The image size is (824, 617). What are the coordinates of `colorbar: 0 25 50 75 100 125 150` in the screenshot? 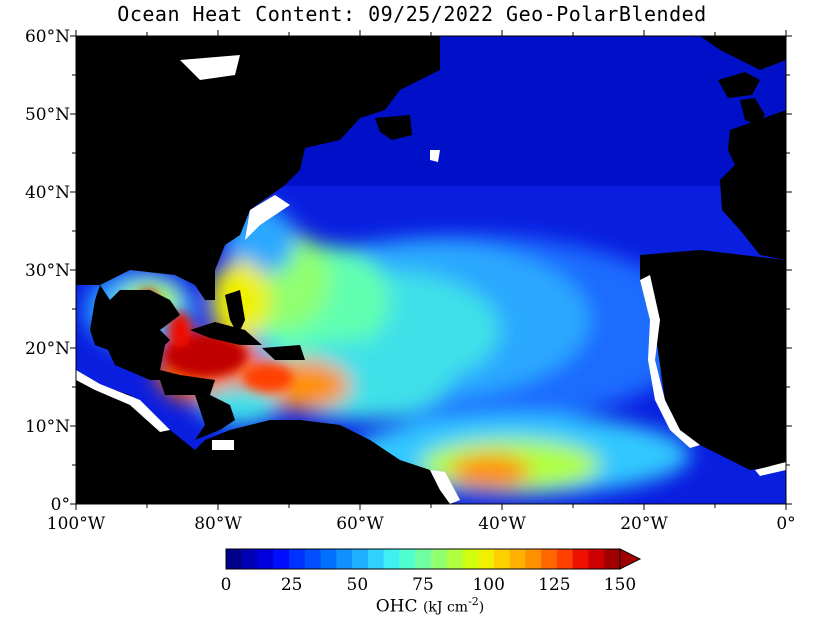 It's located at (431, 571).